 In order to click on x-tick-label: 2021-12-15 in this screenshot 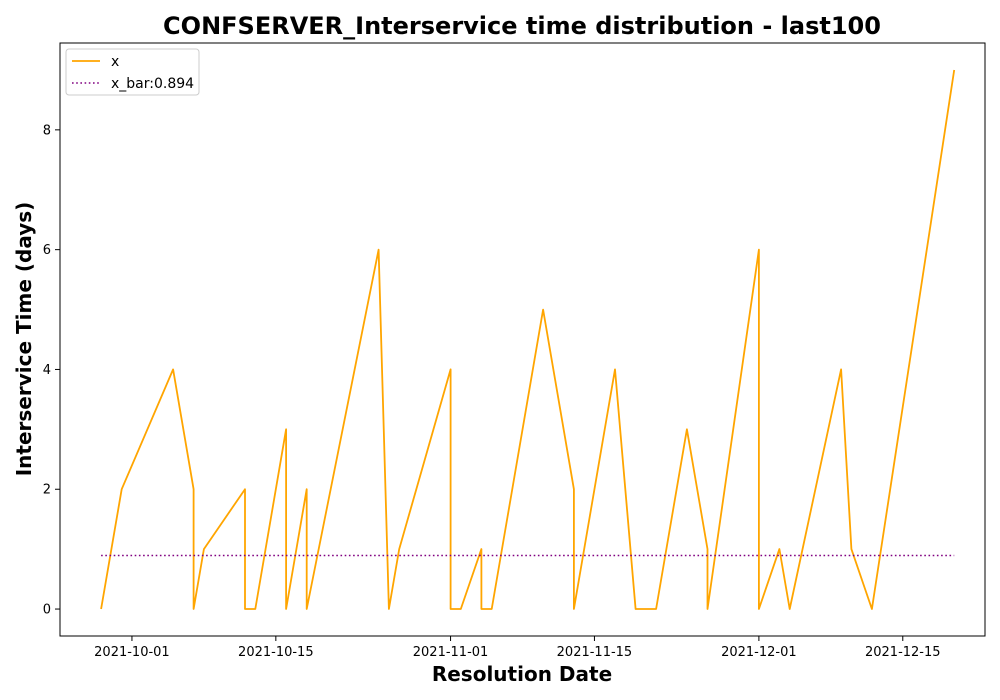, I will do `click(903, 652)`.